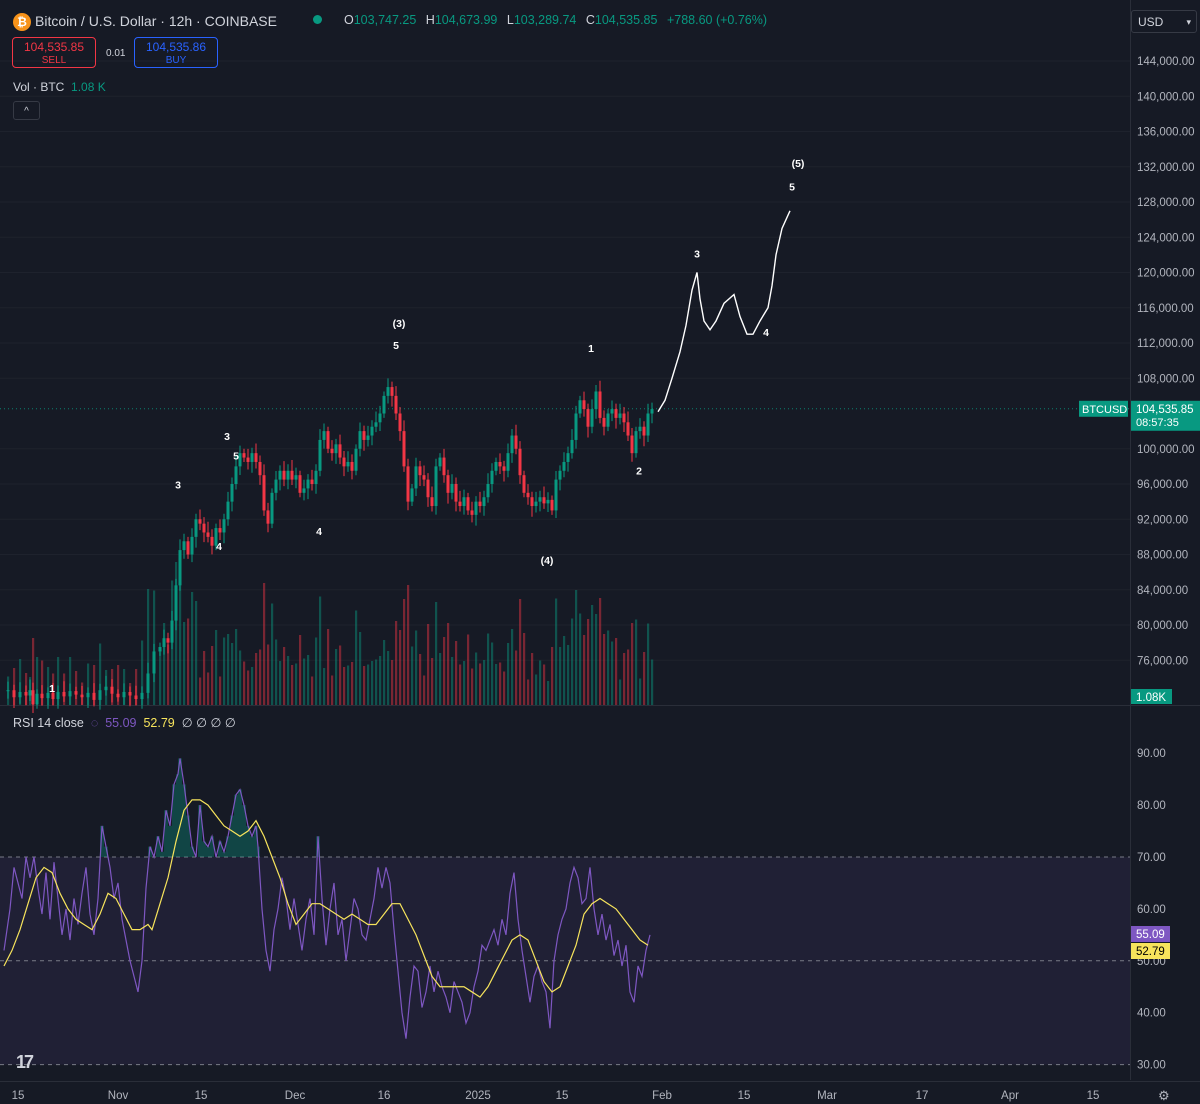  Describe the element at coordinates (590, 20) in the screenshot. I see `close-label: C` at that location.